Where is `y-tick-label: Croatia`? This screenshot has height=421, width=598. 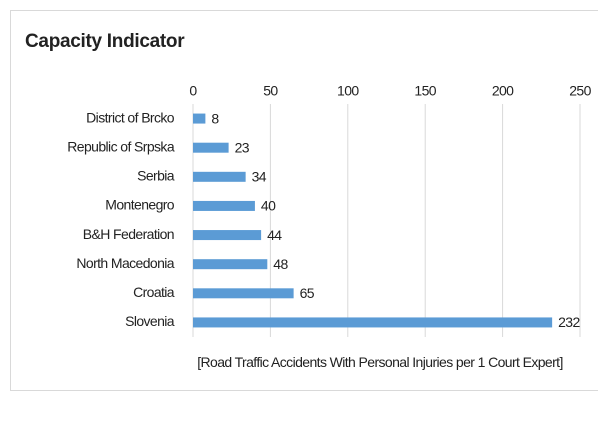
y-tick-label: Croatia is located at coordinates (154, 292).